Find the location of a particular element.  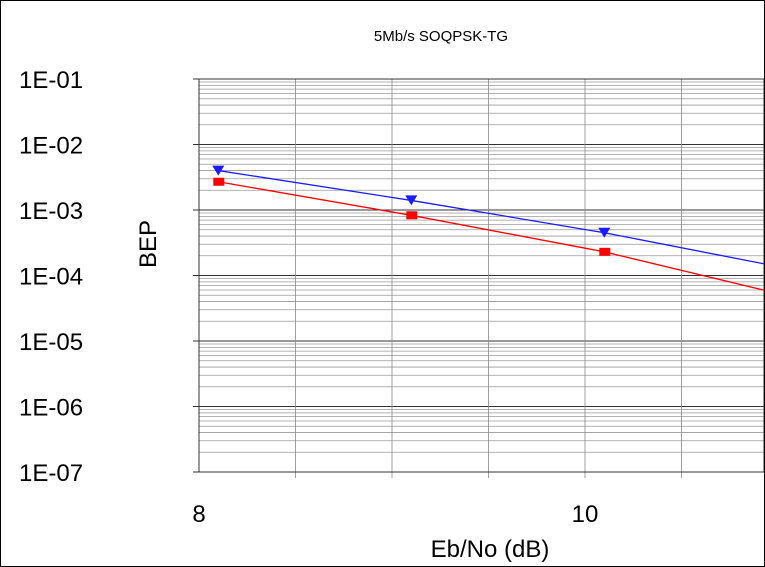

y-tick-label: 1E-03 is located at coordinates (51, 211).